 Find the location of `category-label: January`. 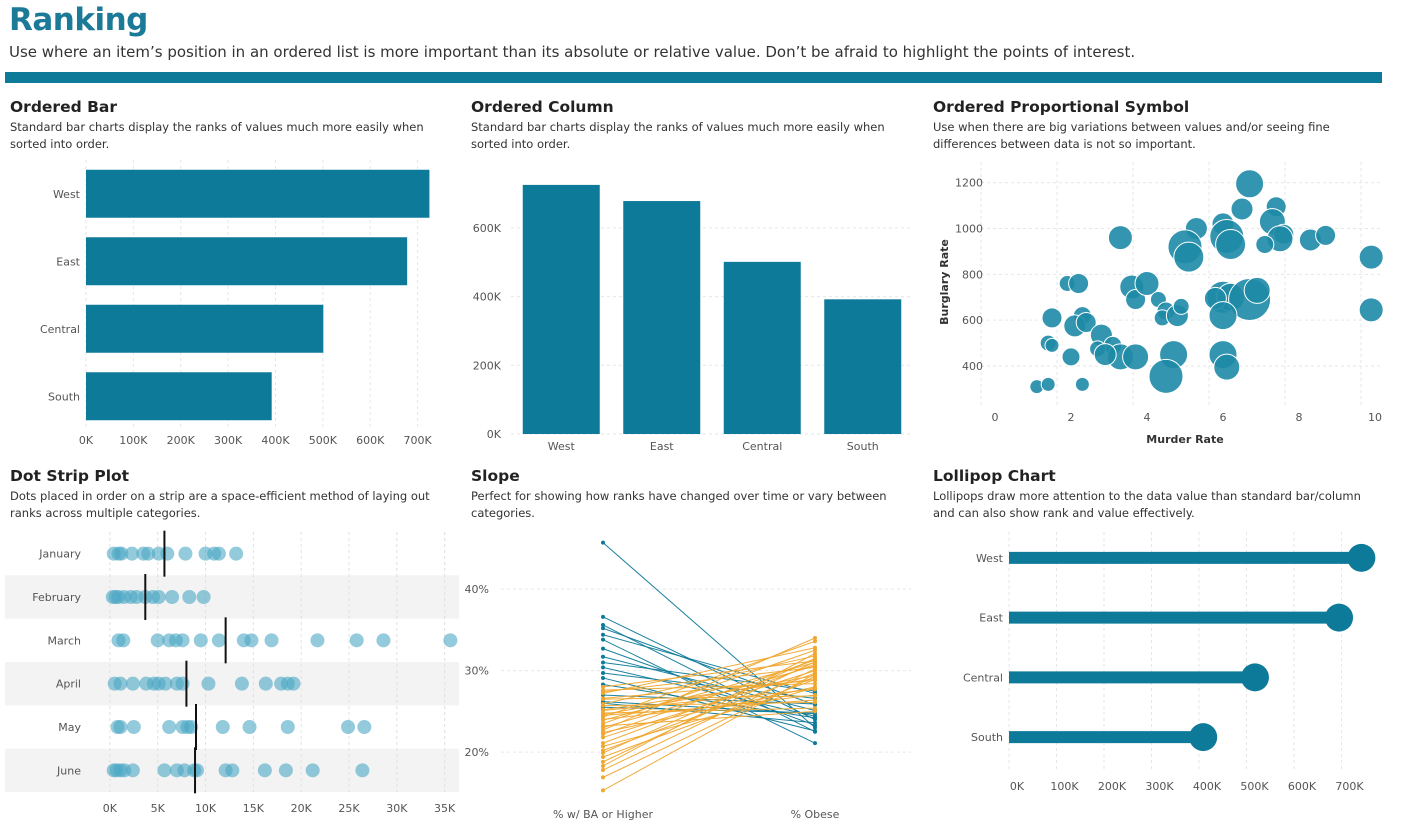

category-label: January is located at coordinates (59, 554).